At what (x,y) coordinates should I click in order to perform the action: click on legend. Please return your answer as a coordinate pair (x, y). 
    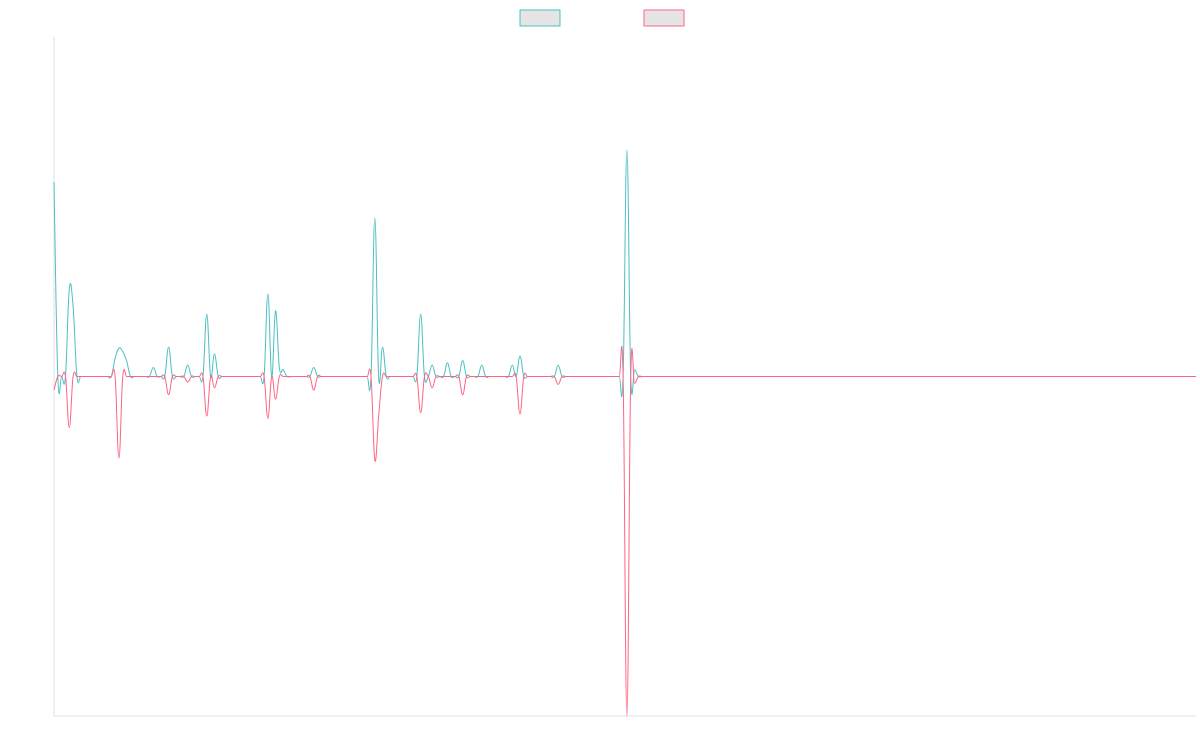
    Looking at the image, I should click on (602, 18).